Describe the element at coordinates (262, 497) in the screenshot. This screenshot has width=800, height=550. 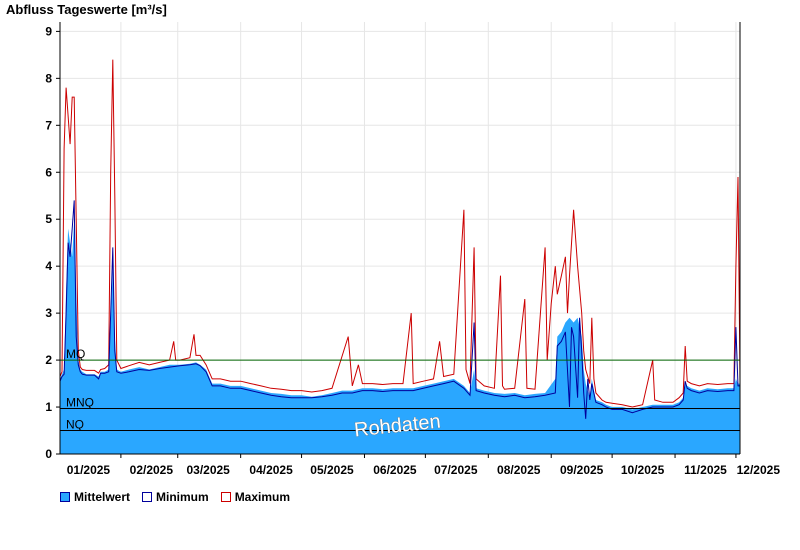
I see `legend-label-maximum: Maximum` at that location.